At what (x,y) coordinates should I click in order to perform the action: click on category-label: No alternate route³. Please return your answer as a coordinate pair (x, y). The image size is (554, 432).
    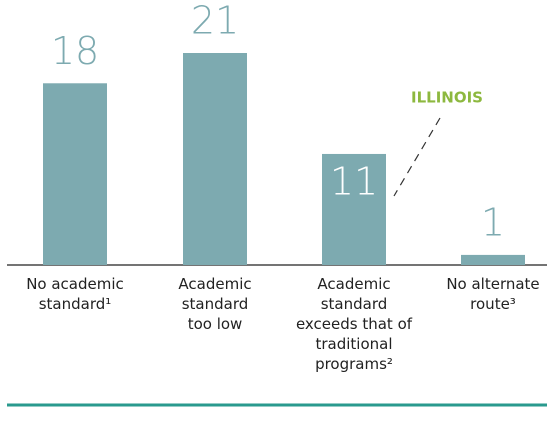
    Looking at the image, I should click on (493, 294).